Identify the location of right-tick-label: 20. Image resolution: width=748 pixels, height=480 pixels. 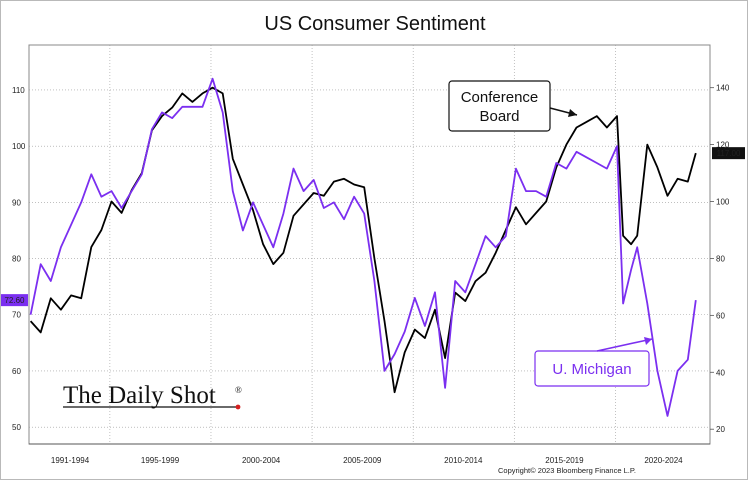
(720, 429).